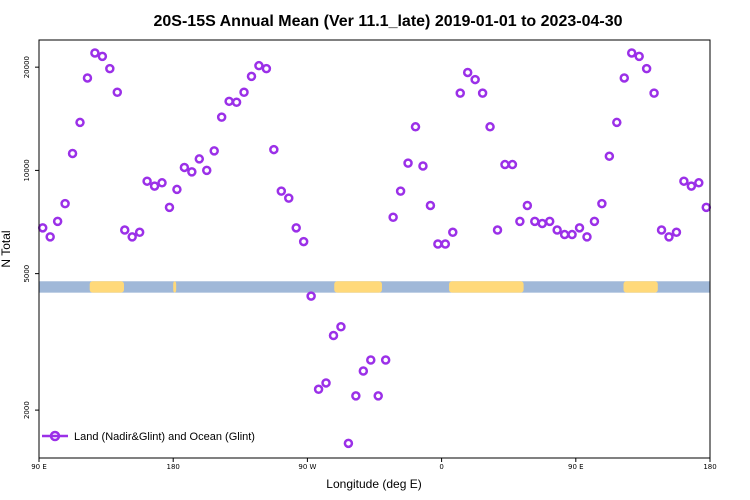 This screenshot has height=500, width=750. Describe the element at coordinates (27, 67) in the screenshot. I see `y-tick-label: 20000` at that location.